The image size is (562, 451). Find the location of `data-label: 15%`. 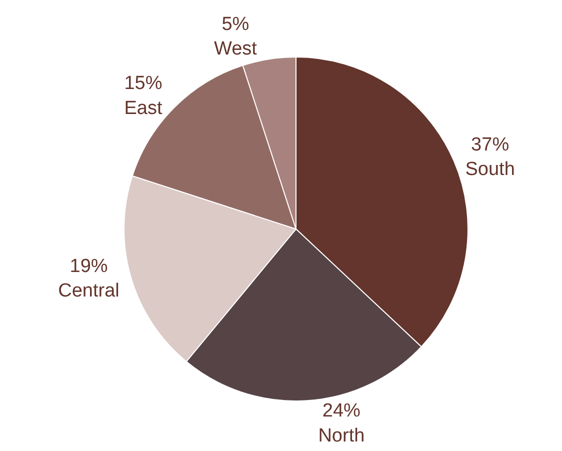

data-label: 15% is located at coordinates (143, 83).